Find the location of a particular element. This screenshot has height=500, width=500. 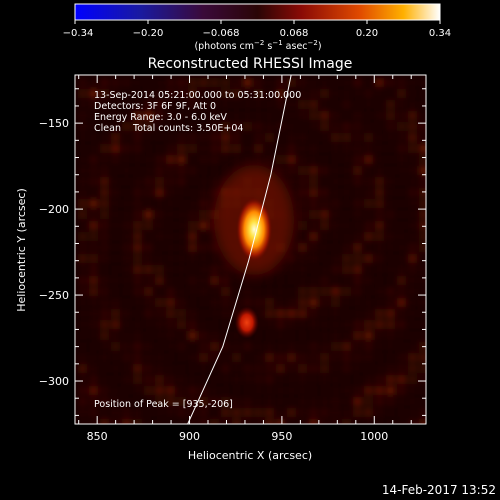

x-tick-label: 950 is located at coordinates (281, 436).